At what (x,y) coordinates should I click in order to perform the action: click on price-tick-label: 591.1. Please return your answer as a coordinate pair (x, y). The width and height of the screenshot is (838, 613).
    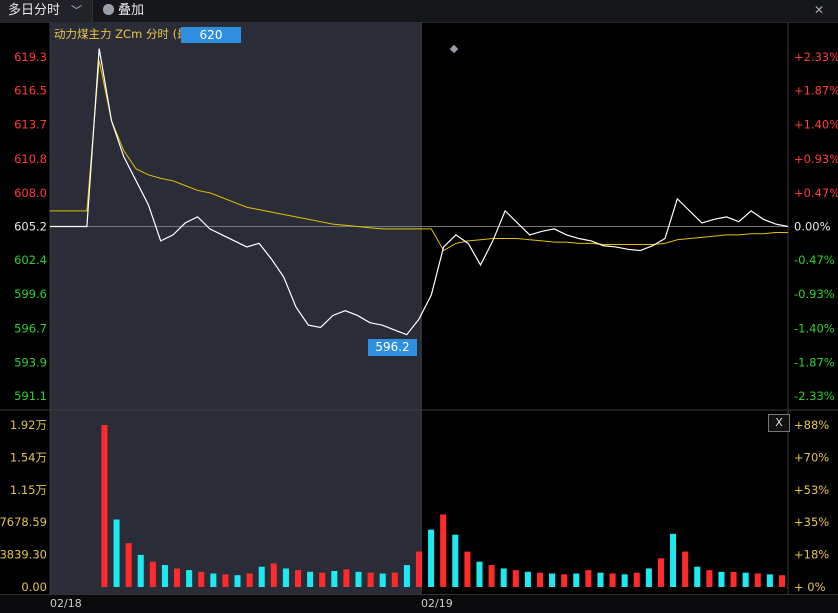
    Looking at the image, I should click on (30, 396).